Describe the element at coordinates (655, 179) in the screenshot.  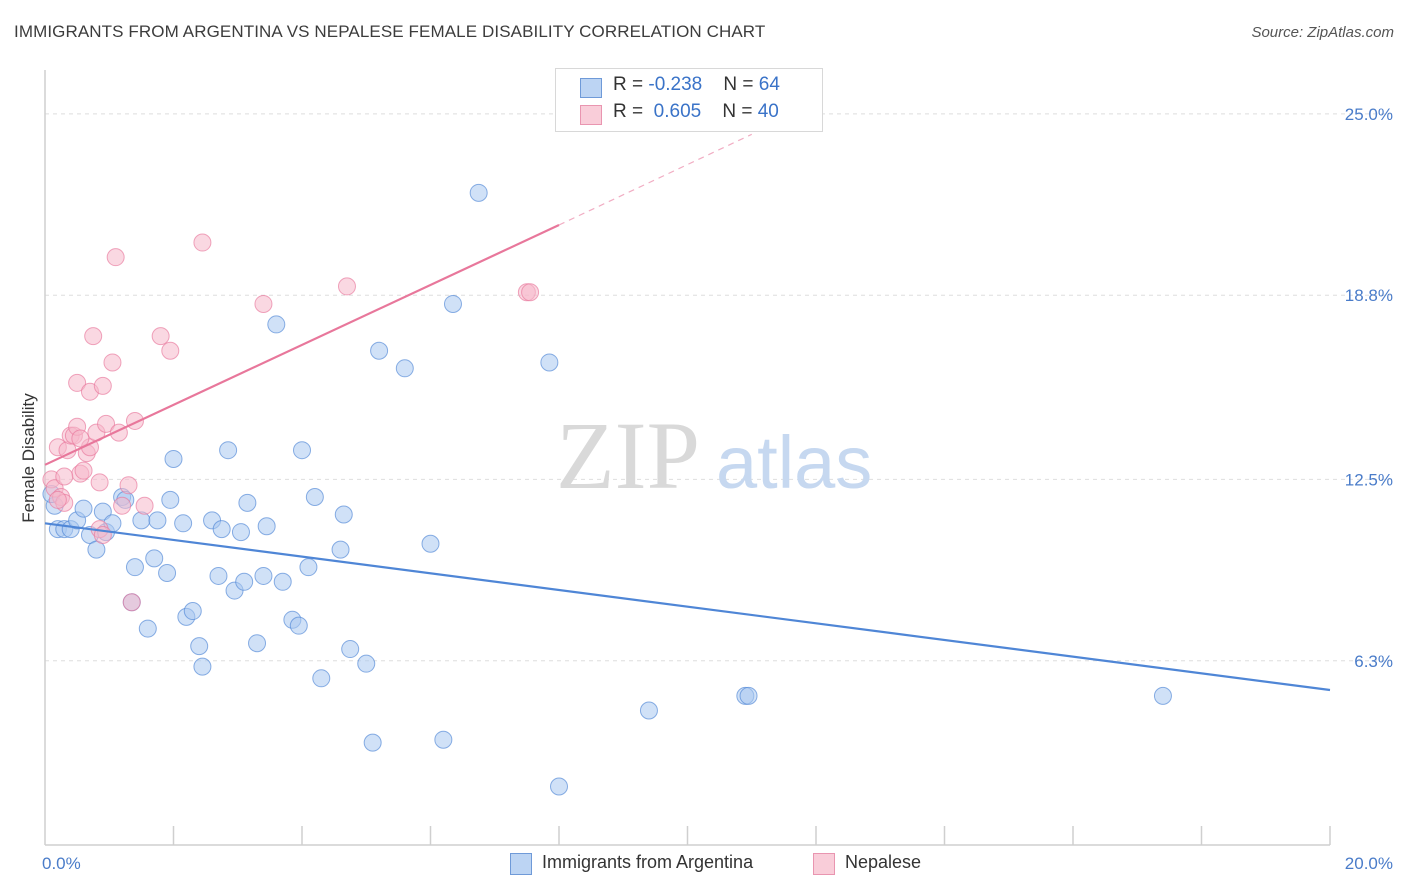
I see `trend-line-extension` at that location.